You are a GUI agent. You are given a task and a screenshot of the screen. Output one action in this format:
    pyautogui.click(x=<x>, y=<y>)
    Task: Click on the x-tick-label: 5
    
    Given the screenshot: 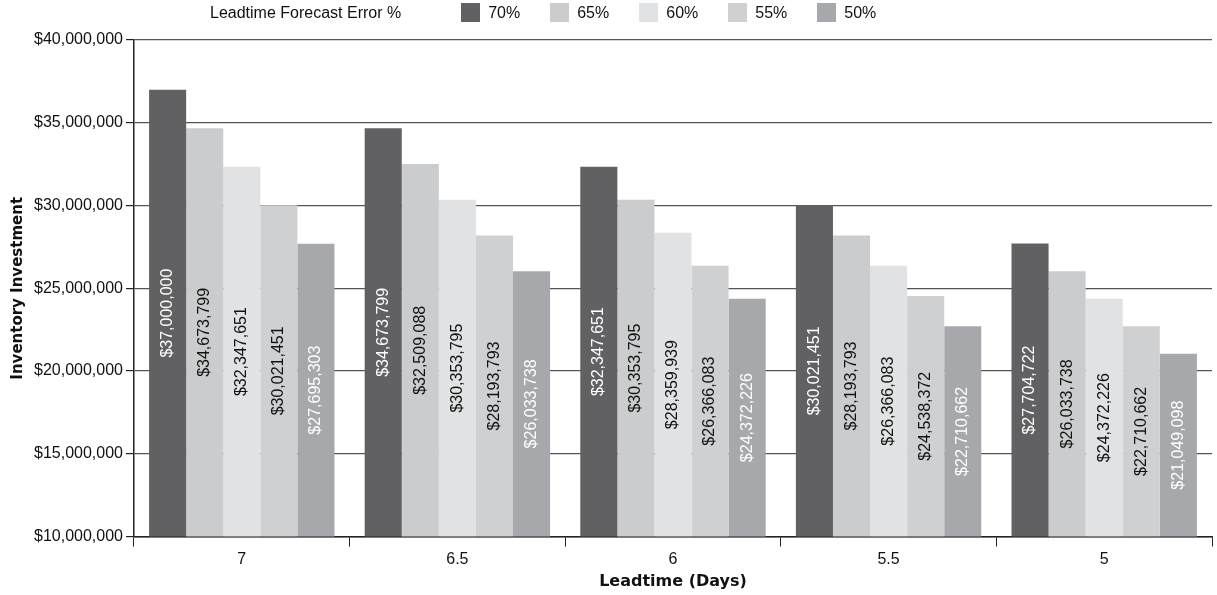 What is the action you would take?
    pyautogui.click(x=1104, y=558)
    